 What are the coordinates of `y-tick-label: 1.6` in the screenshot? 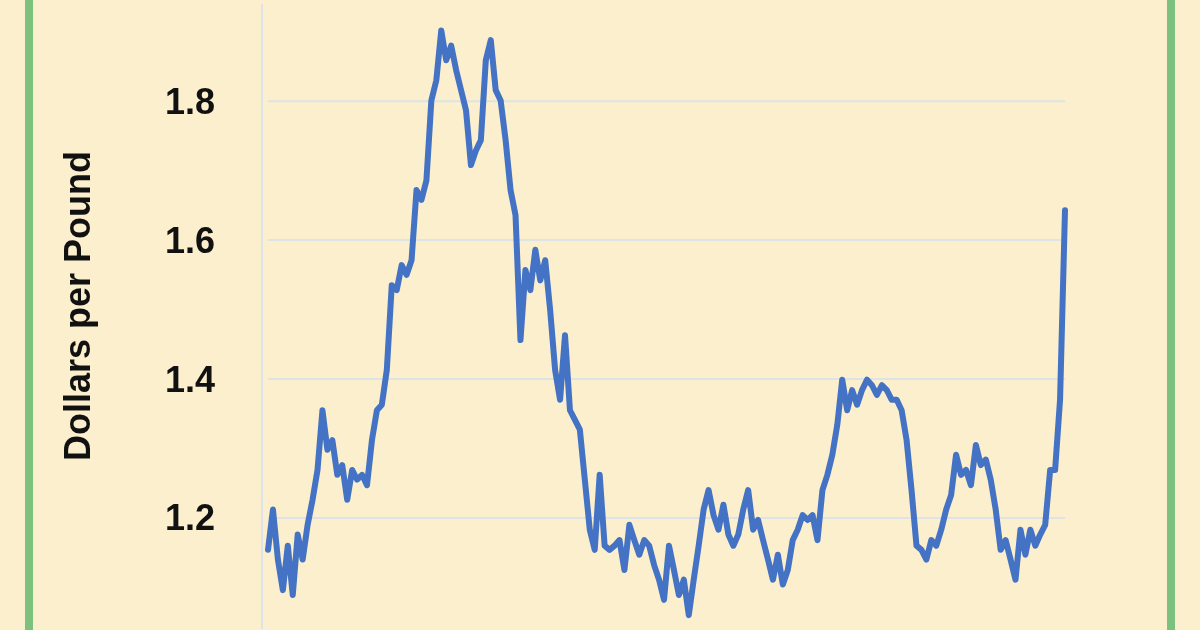 It's located at (189, 240).